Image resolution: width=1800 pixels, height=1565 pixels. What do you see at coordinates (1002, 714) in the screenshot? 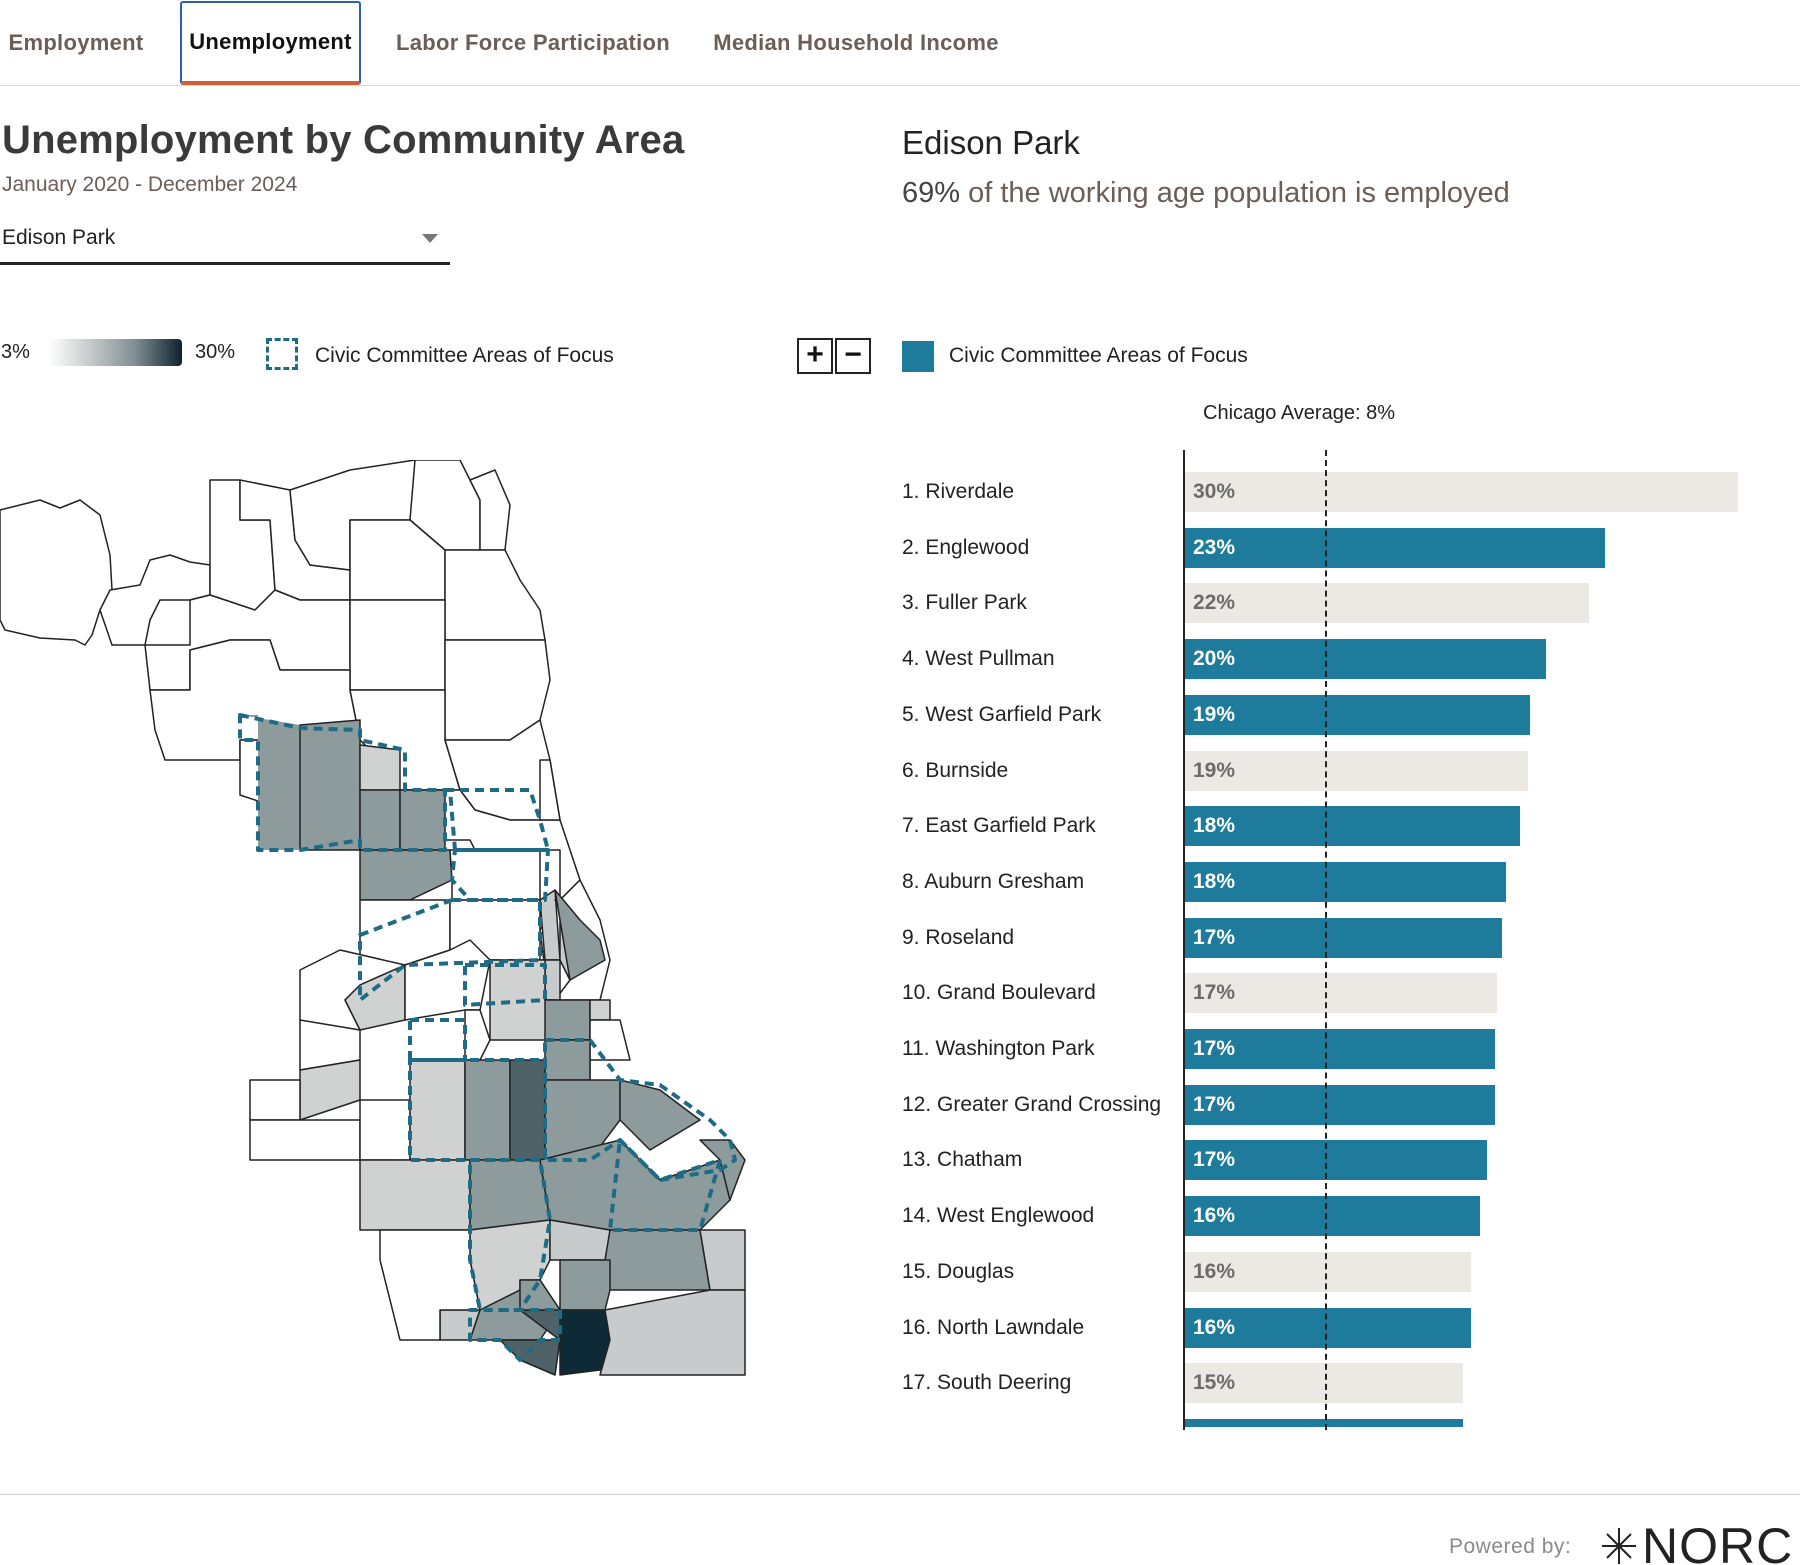
I see `bar-category-label: 5. West Garfield Park` at bounding box center [1002, 714].